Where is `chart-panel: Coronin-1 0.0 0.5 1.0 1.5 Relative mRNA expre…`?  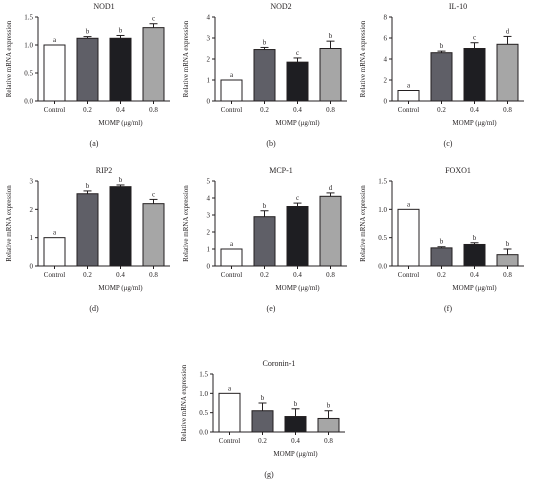 chart-panel: Coronin-1 0.0 0.5 1.0 1.5 Relative mRNA expre… is located at coordinates (262, 419).